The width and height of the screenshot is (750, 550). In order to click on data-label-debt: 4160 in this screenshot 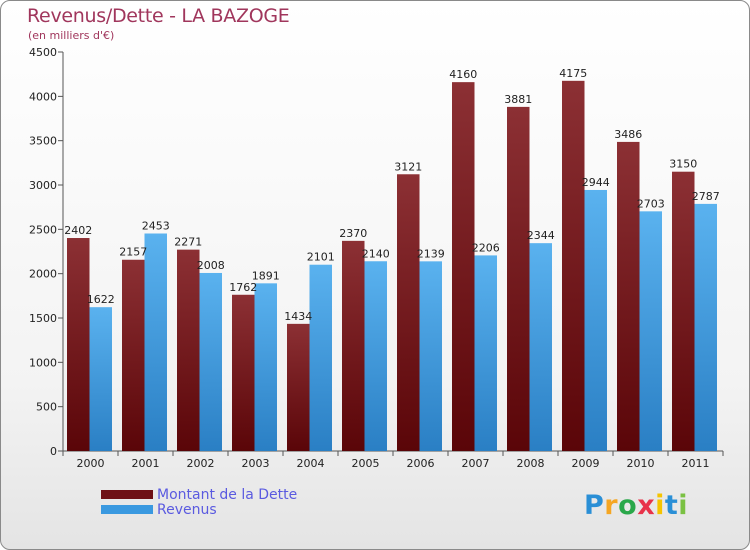, I will do `click(463, 74)`.